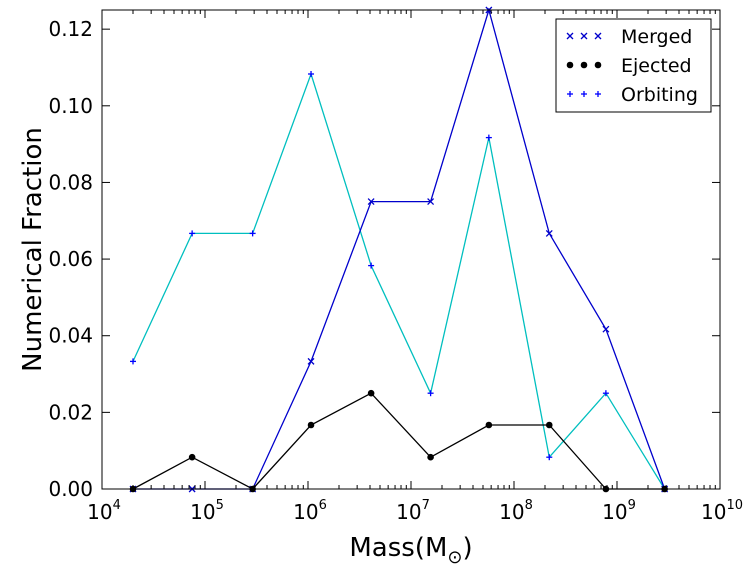 This screenshot has width=754, height=572. Describe the element at coordinates (619, 511) in the screenshot. I see `x-tick-label: 10⁹` at that location.